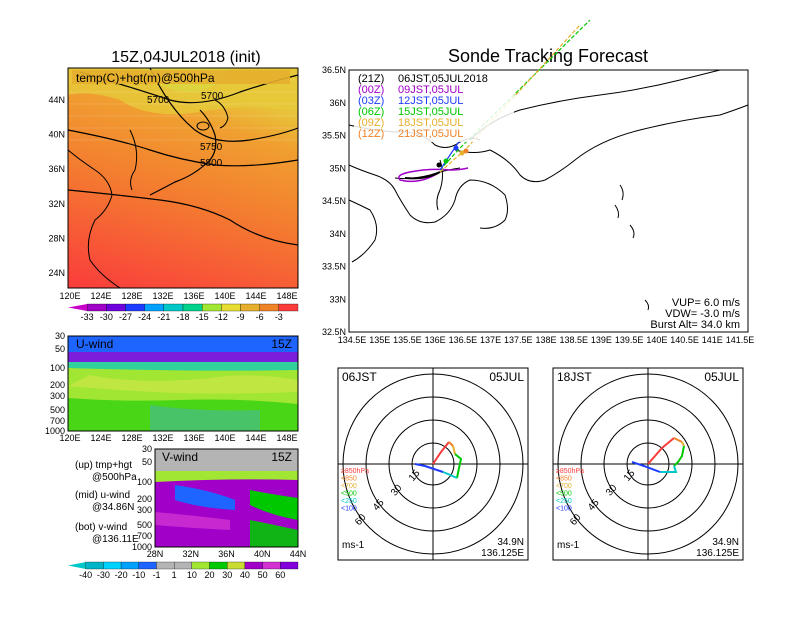  I want to click on lon-tick: 135.5E, so click(407, 340).